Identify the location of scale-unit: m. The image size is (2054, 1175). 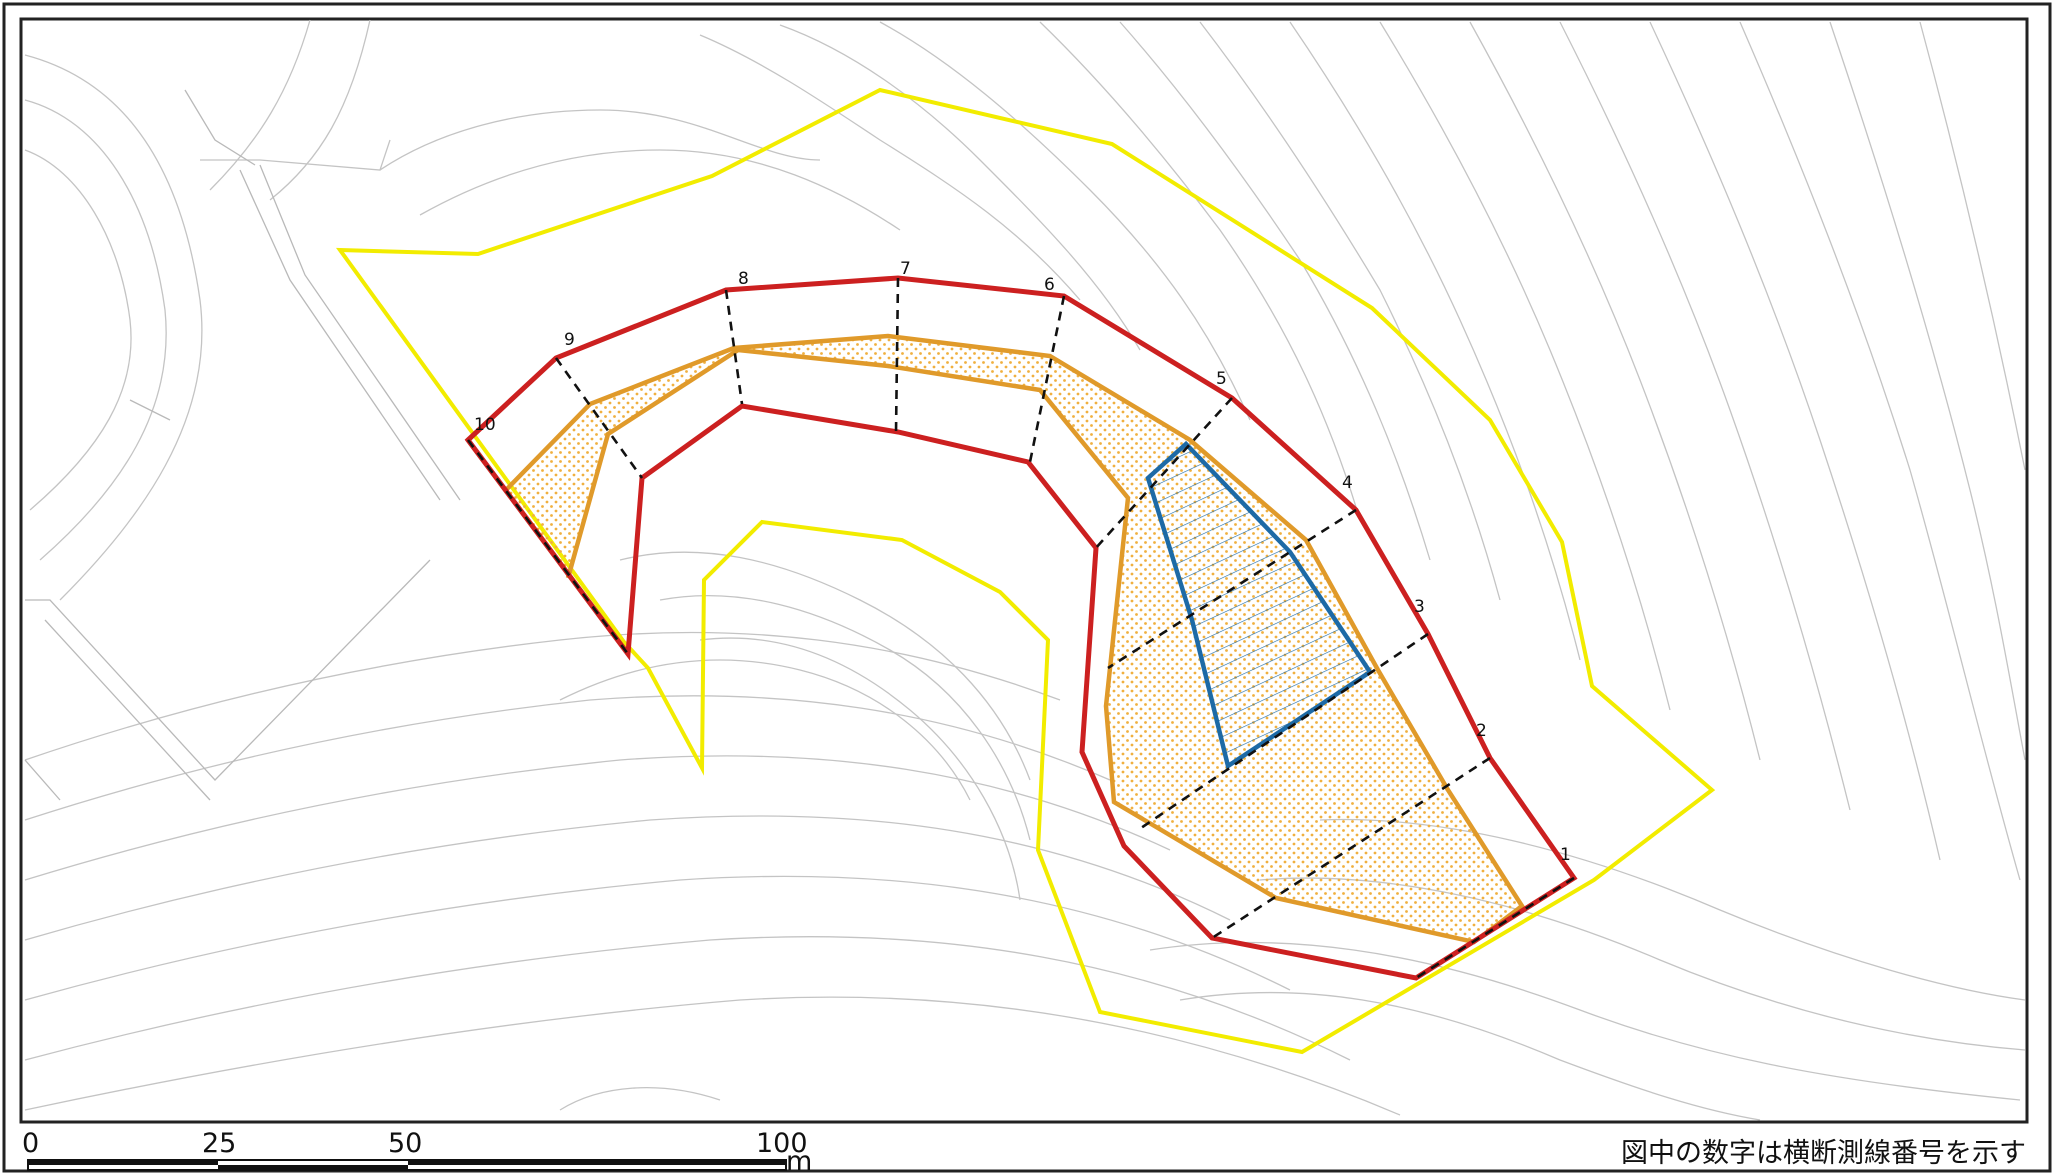
(799, 1160).